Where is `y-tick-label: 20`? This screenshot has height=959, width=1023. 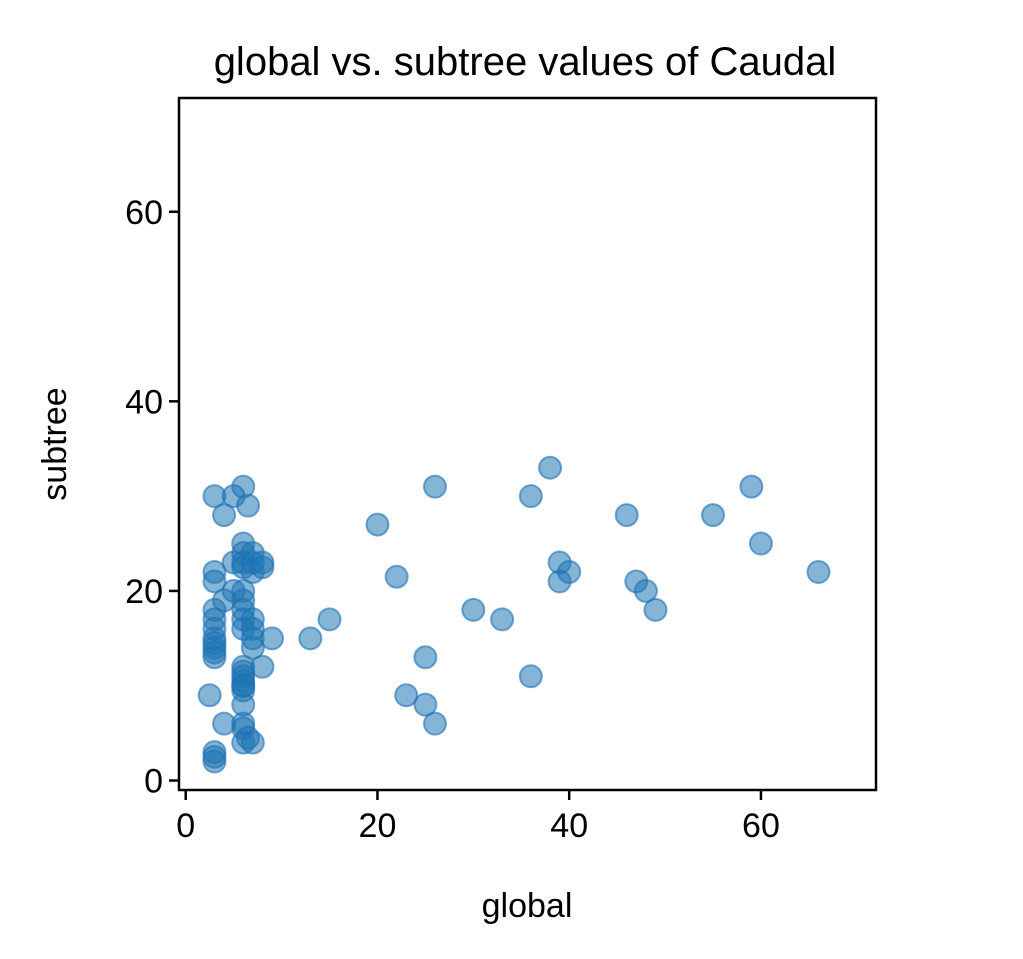 y-tick-label: 20 is located at coordinates (144, 592).